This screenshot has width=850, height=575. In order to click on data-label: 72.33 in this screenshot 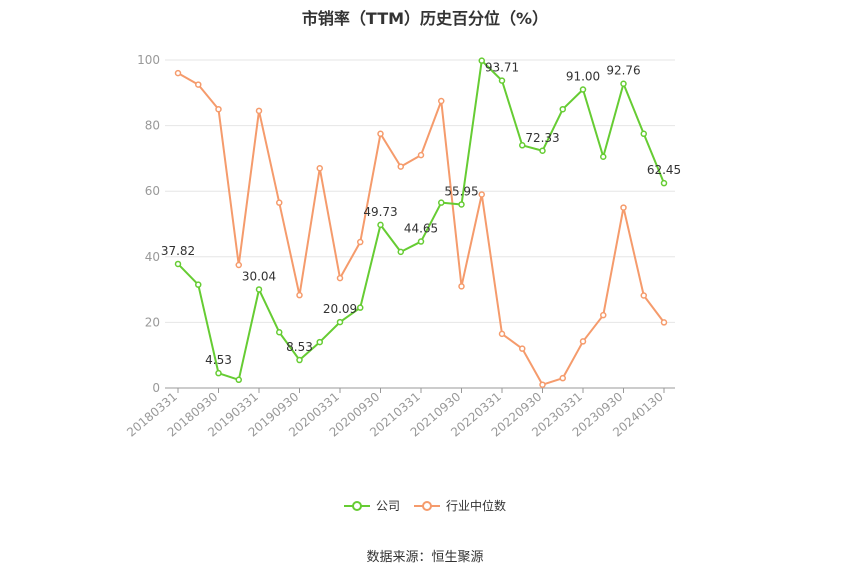, I will do `click(542, 138)`.